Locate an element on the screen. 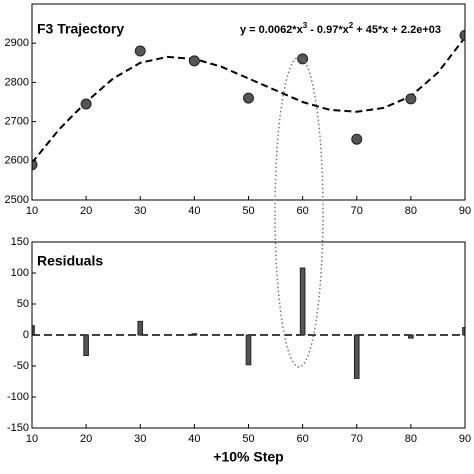  fit-equation-part: - 0.97*x is located at coordinates (328, 30).